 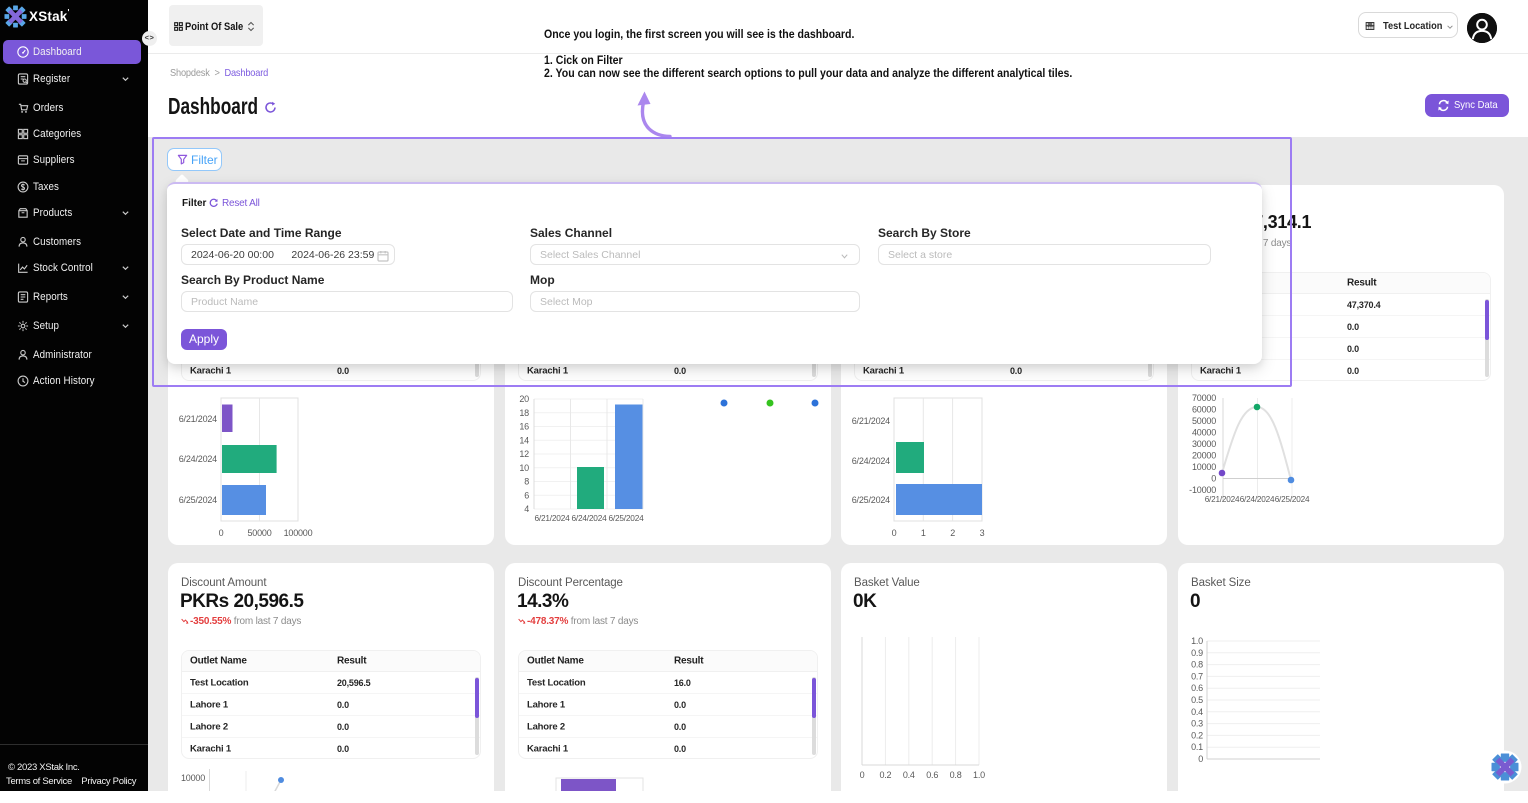 What do you see at coordinates (526, 482) in the screenshot?
I see `svg-text: 8` at bounding box center [526, 482].